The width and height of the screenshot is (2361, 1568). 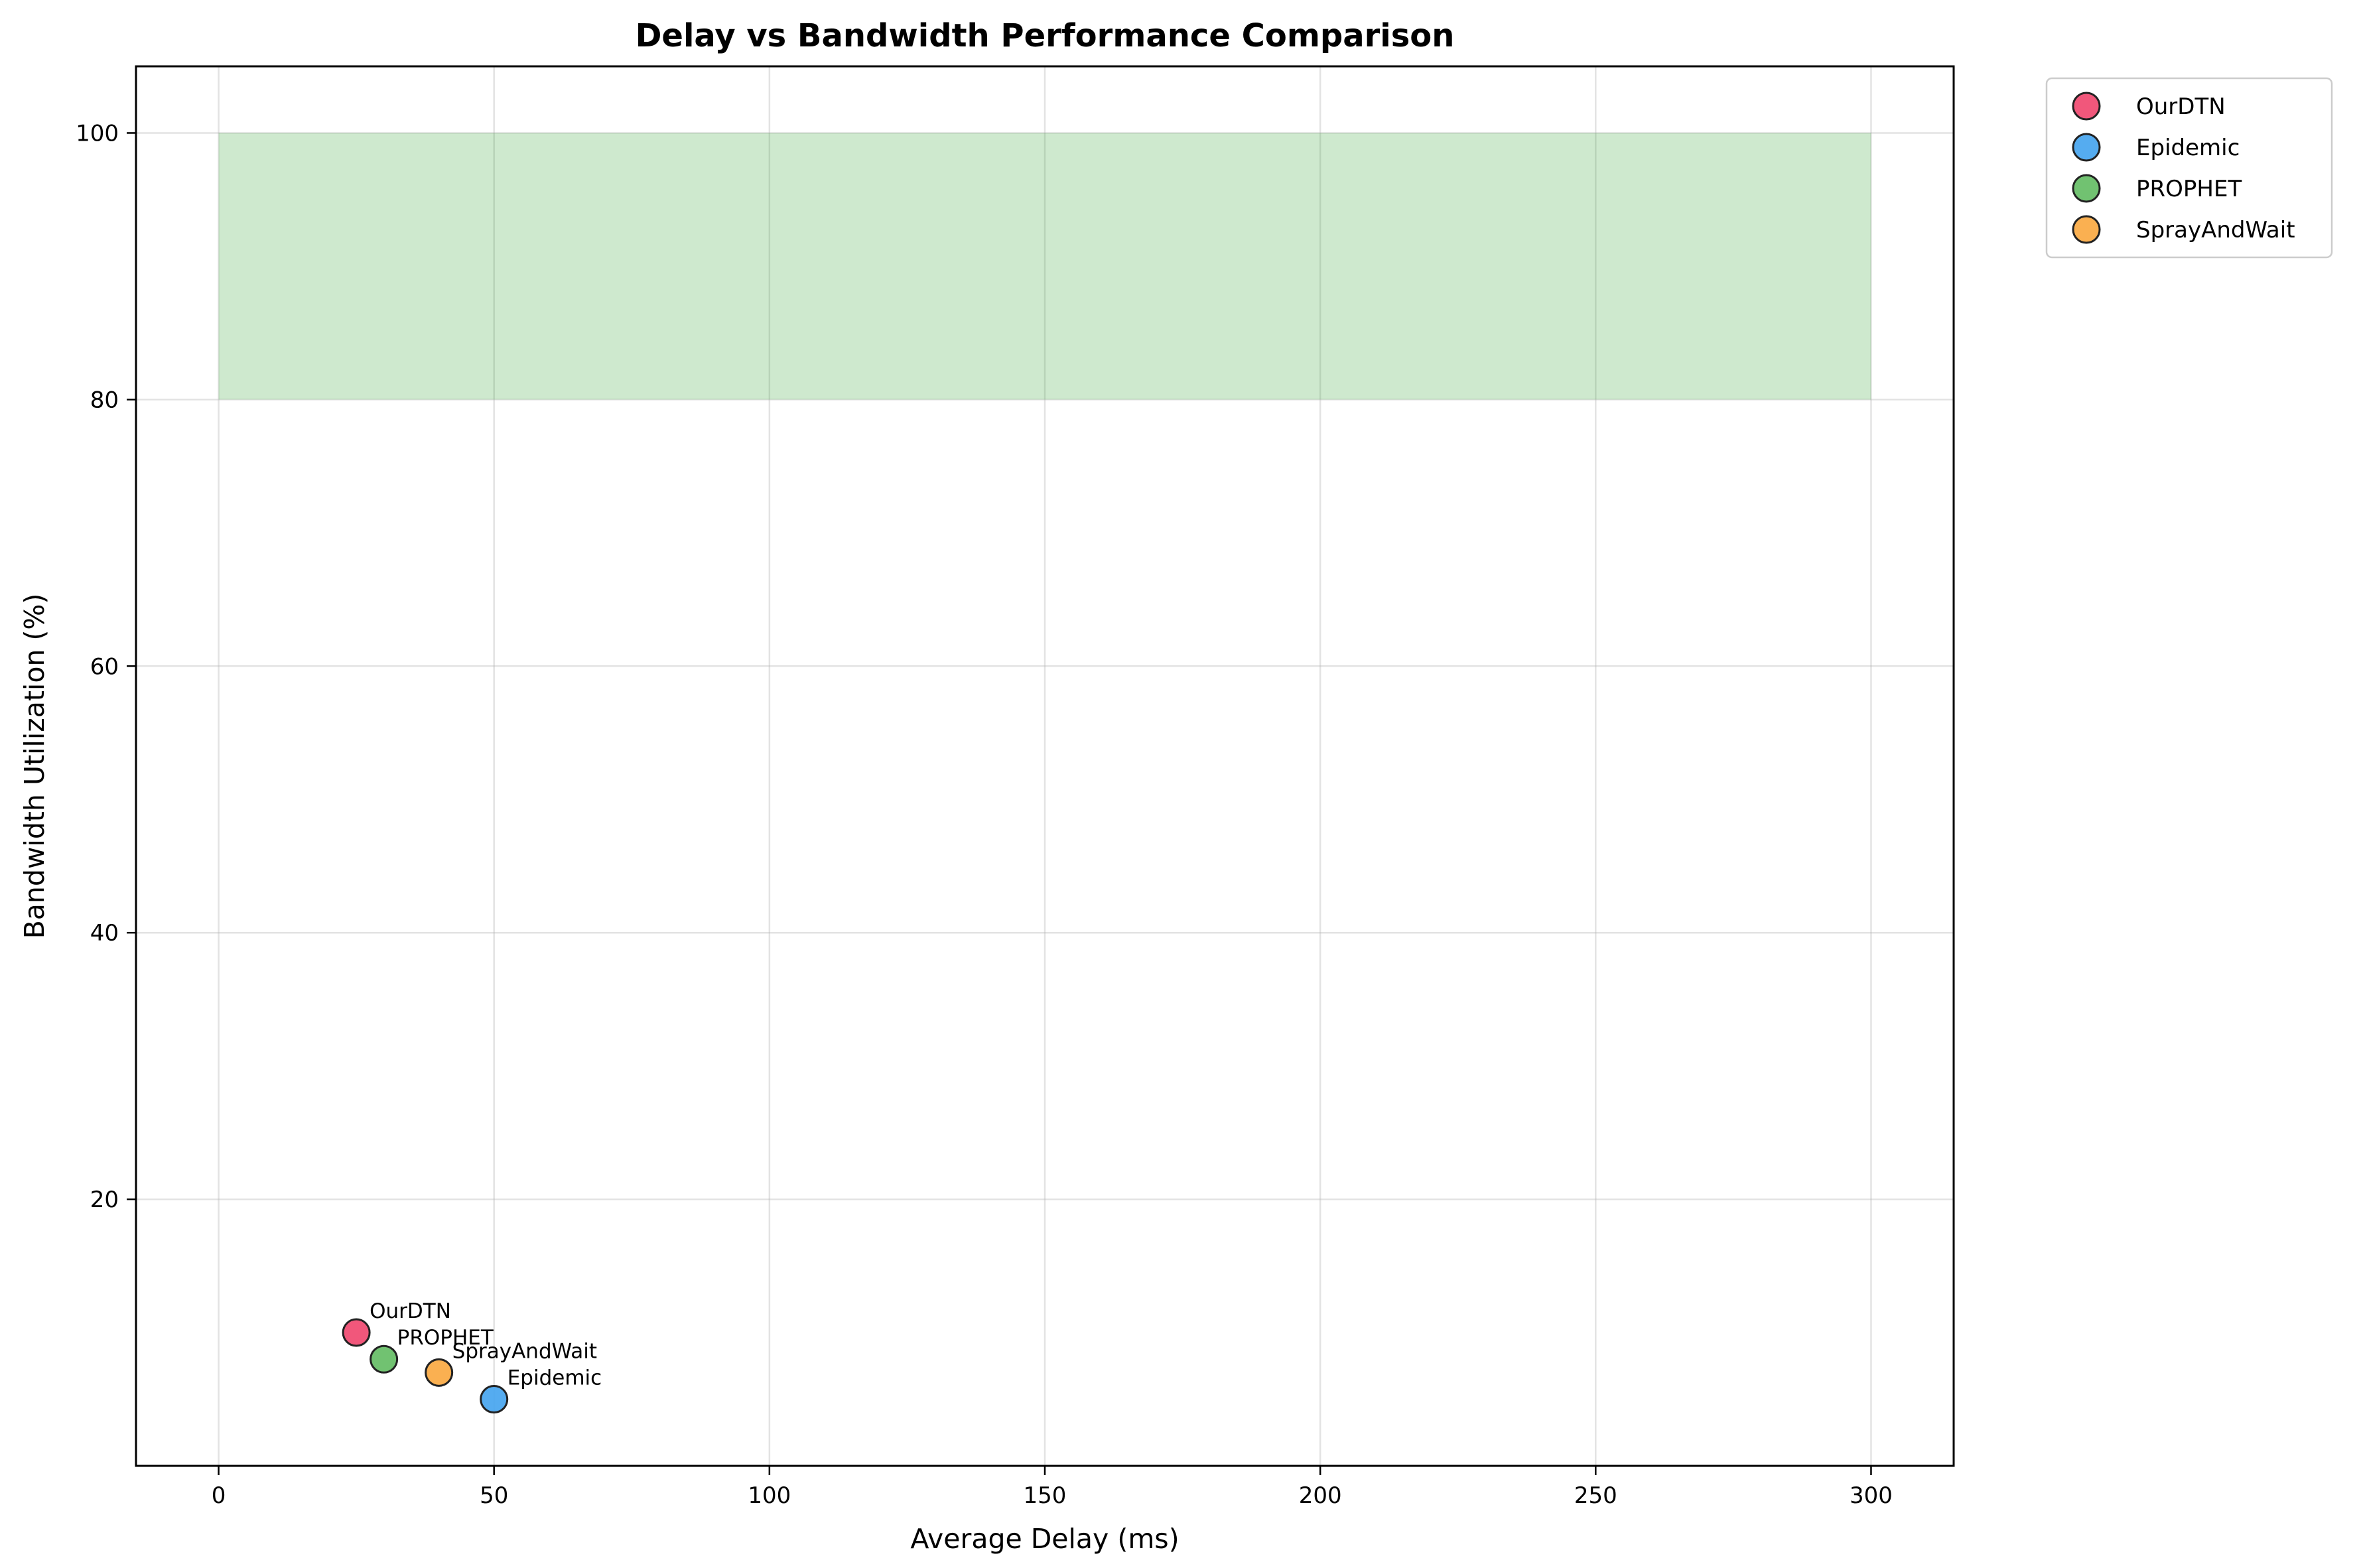 I want to click on y-tick-label: 100, so click(x=97, y=133).